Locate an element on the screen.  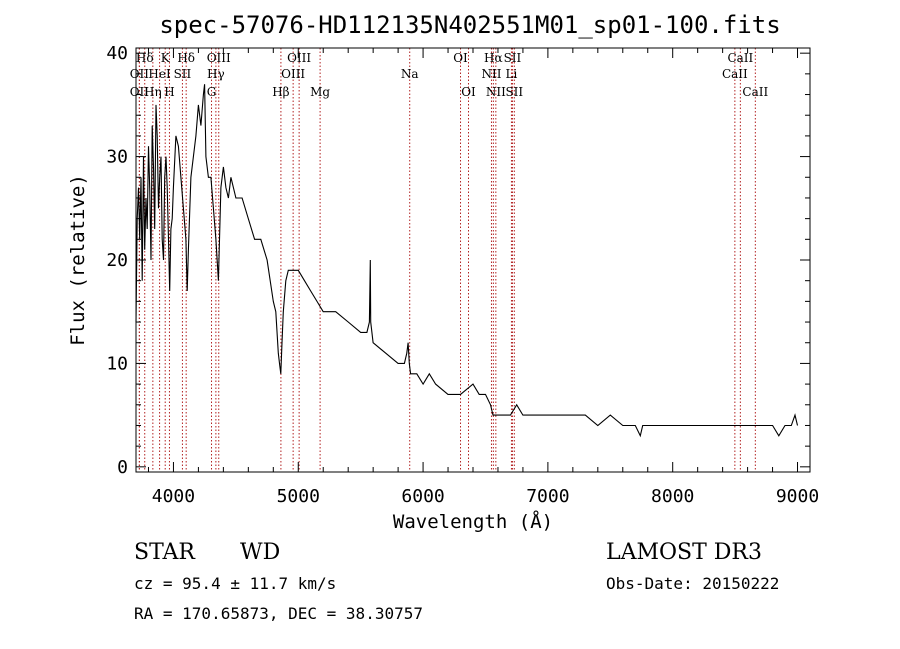
line-label: Hα is located at coordinates (493, 58).